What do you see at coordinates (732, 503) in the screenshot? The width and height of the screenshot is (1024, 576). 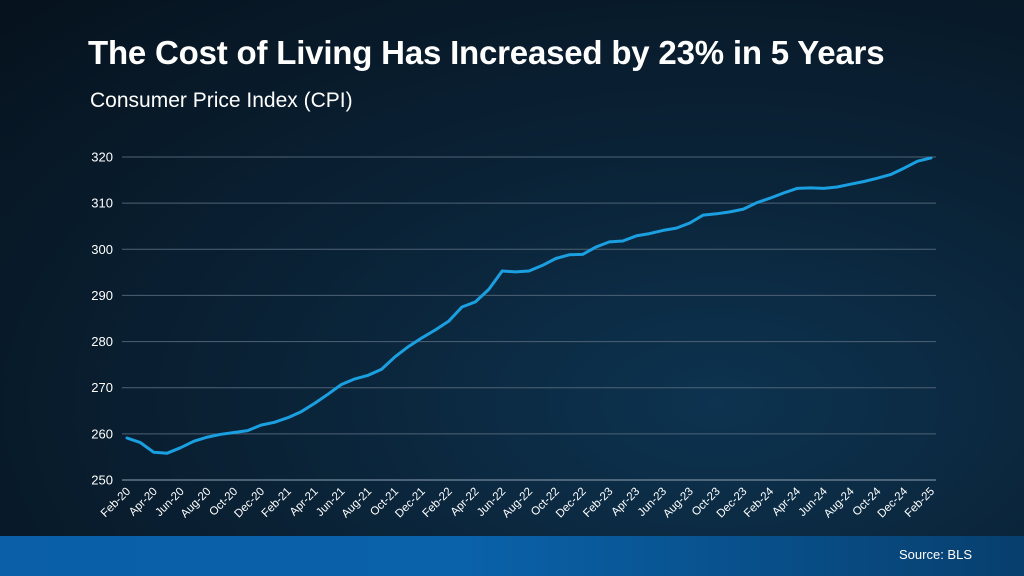 I see `x-tick-label: Dec-23` at bounding box center [732, 503].